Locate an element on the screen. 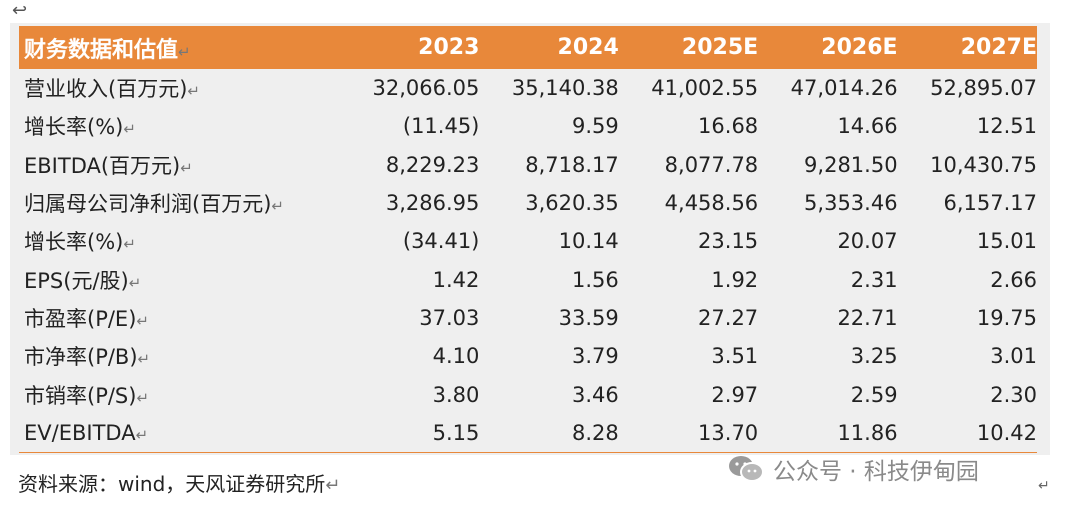 The width and height of the screenshot is (1078, 512). value-cell: 11.86 is located at coordinates (828, 433).